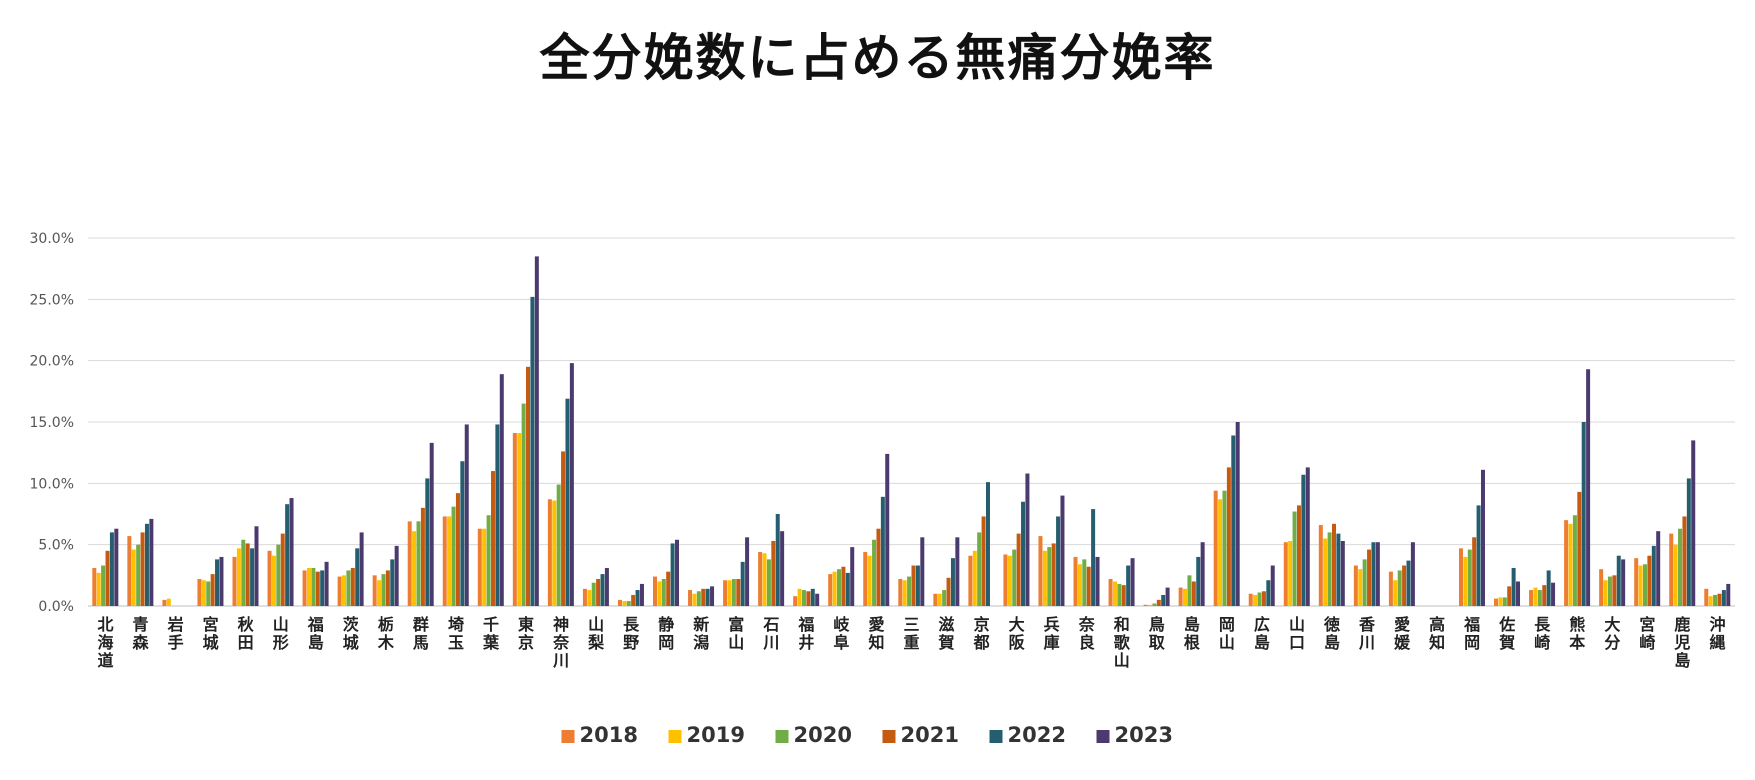  I want to click on category-label: 宮城, so click(211, 633).